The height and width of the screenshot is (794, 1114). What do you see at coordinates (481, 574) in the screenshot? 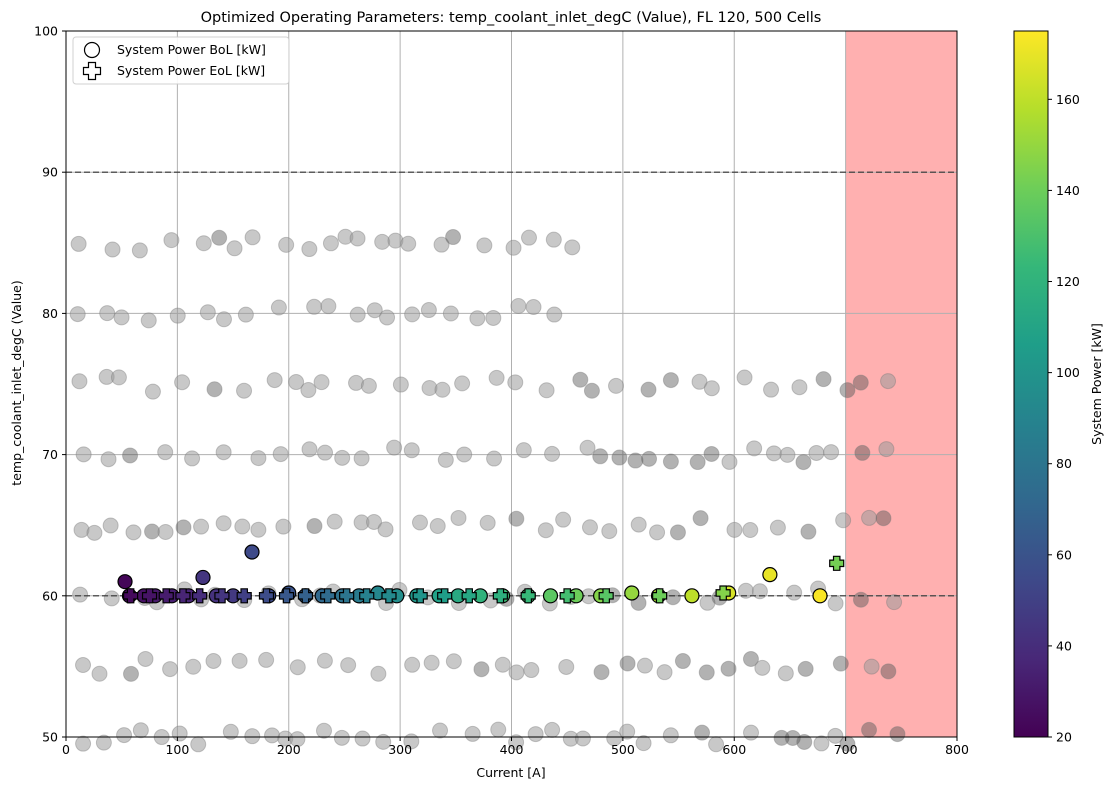
I see `optimized-series` at bounding box center [481, 574].